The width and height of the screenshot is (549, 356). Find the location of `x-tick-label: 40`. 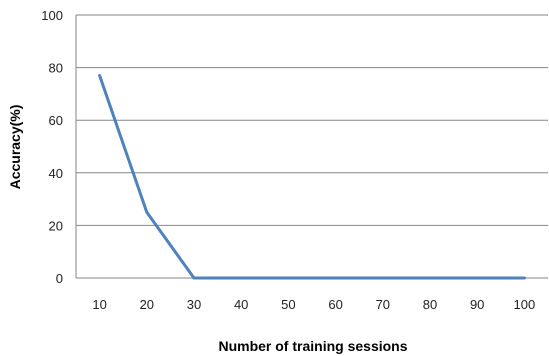

x-tick-label: 40 is located at coordinates (241, 304).